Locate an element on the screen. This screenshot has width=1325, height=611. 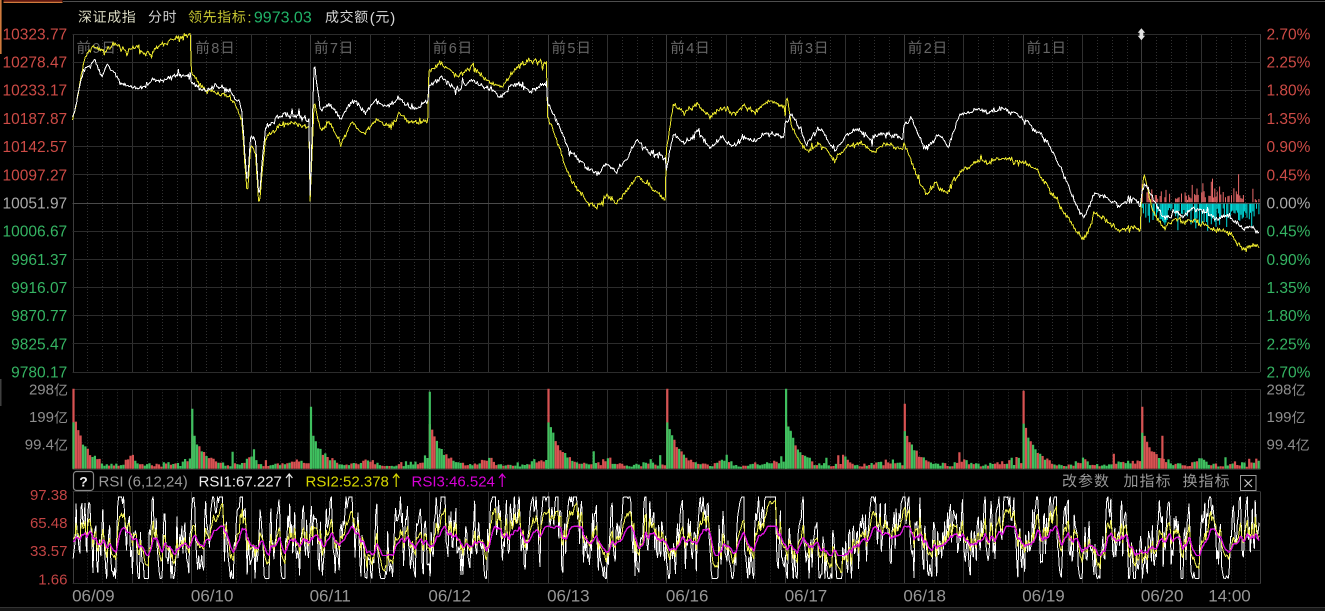
svg-text: 10187.87 is located at coordinates (35, 119).